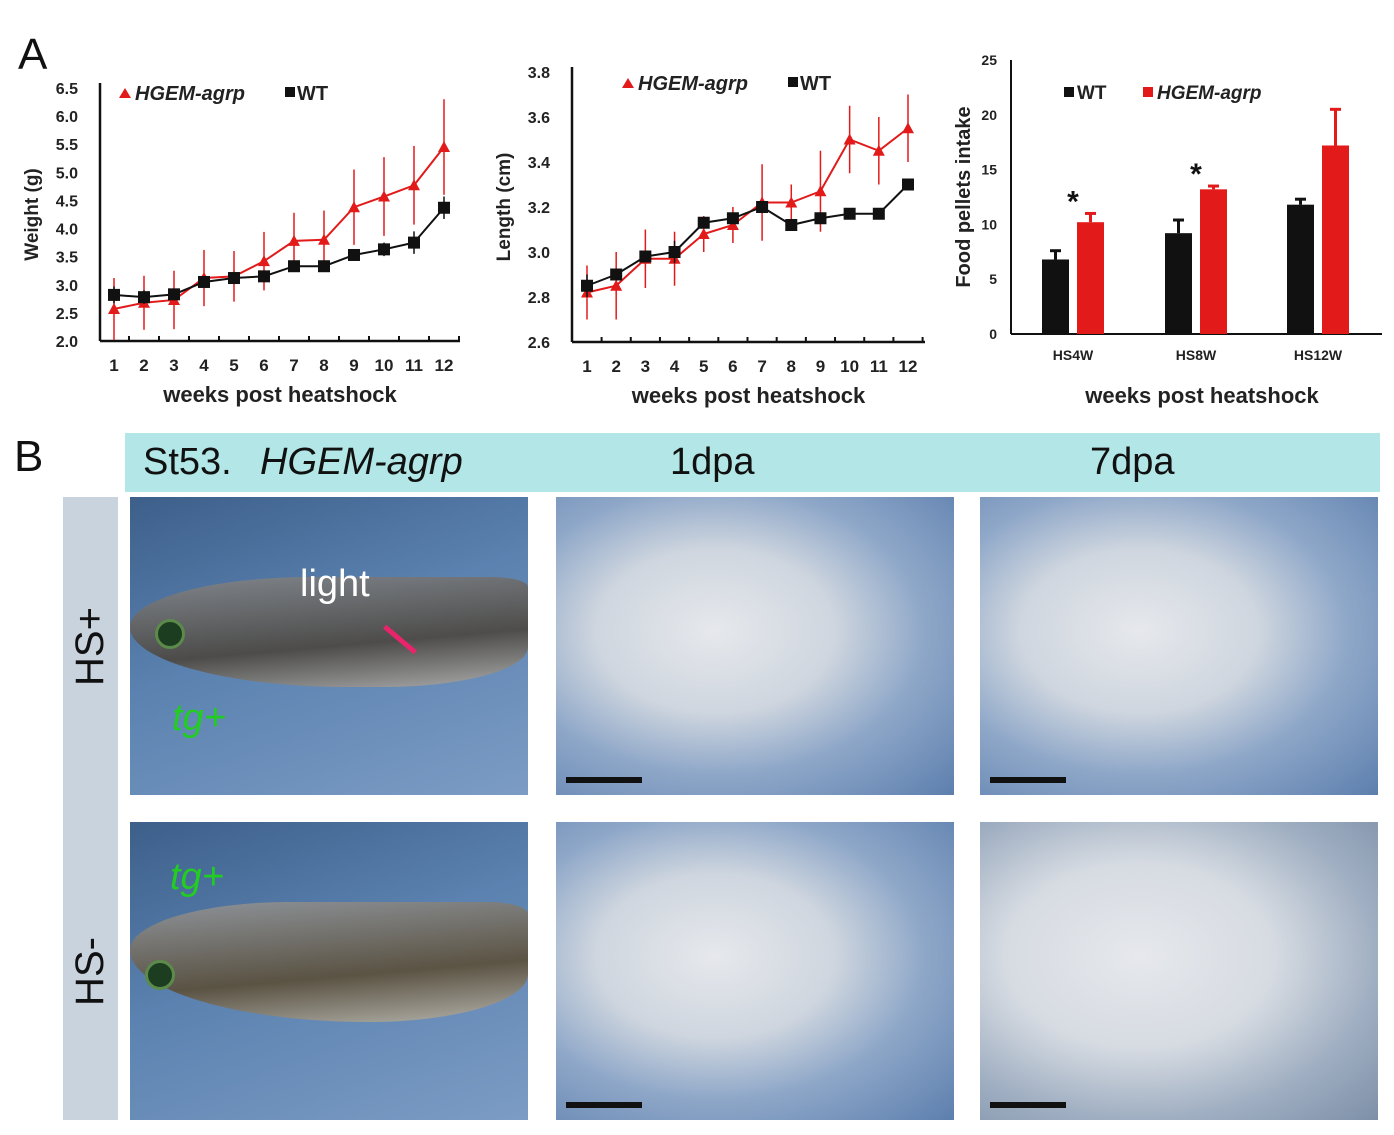  What do you see at coordinates (1213, 261) in the screenshot?
I see `bar-HGEM-agrp-HS8W` at bounding box center [1213, 261].